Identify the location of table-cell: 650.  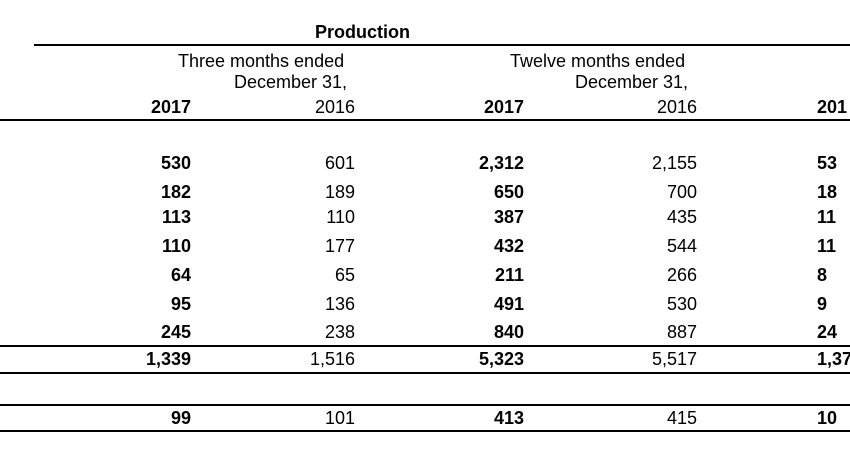
(508, 192).